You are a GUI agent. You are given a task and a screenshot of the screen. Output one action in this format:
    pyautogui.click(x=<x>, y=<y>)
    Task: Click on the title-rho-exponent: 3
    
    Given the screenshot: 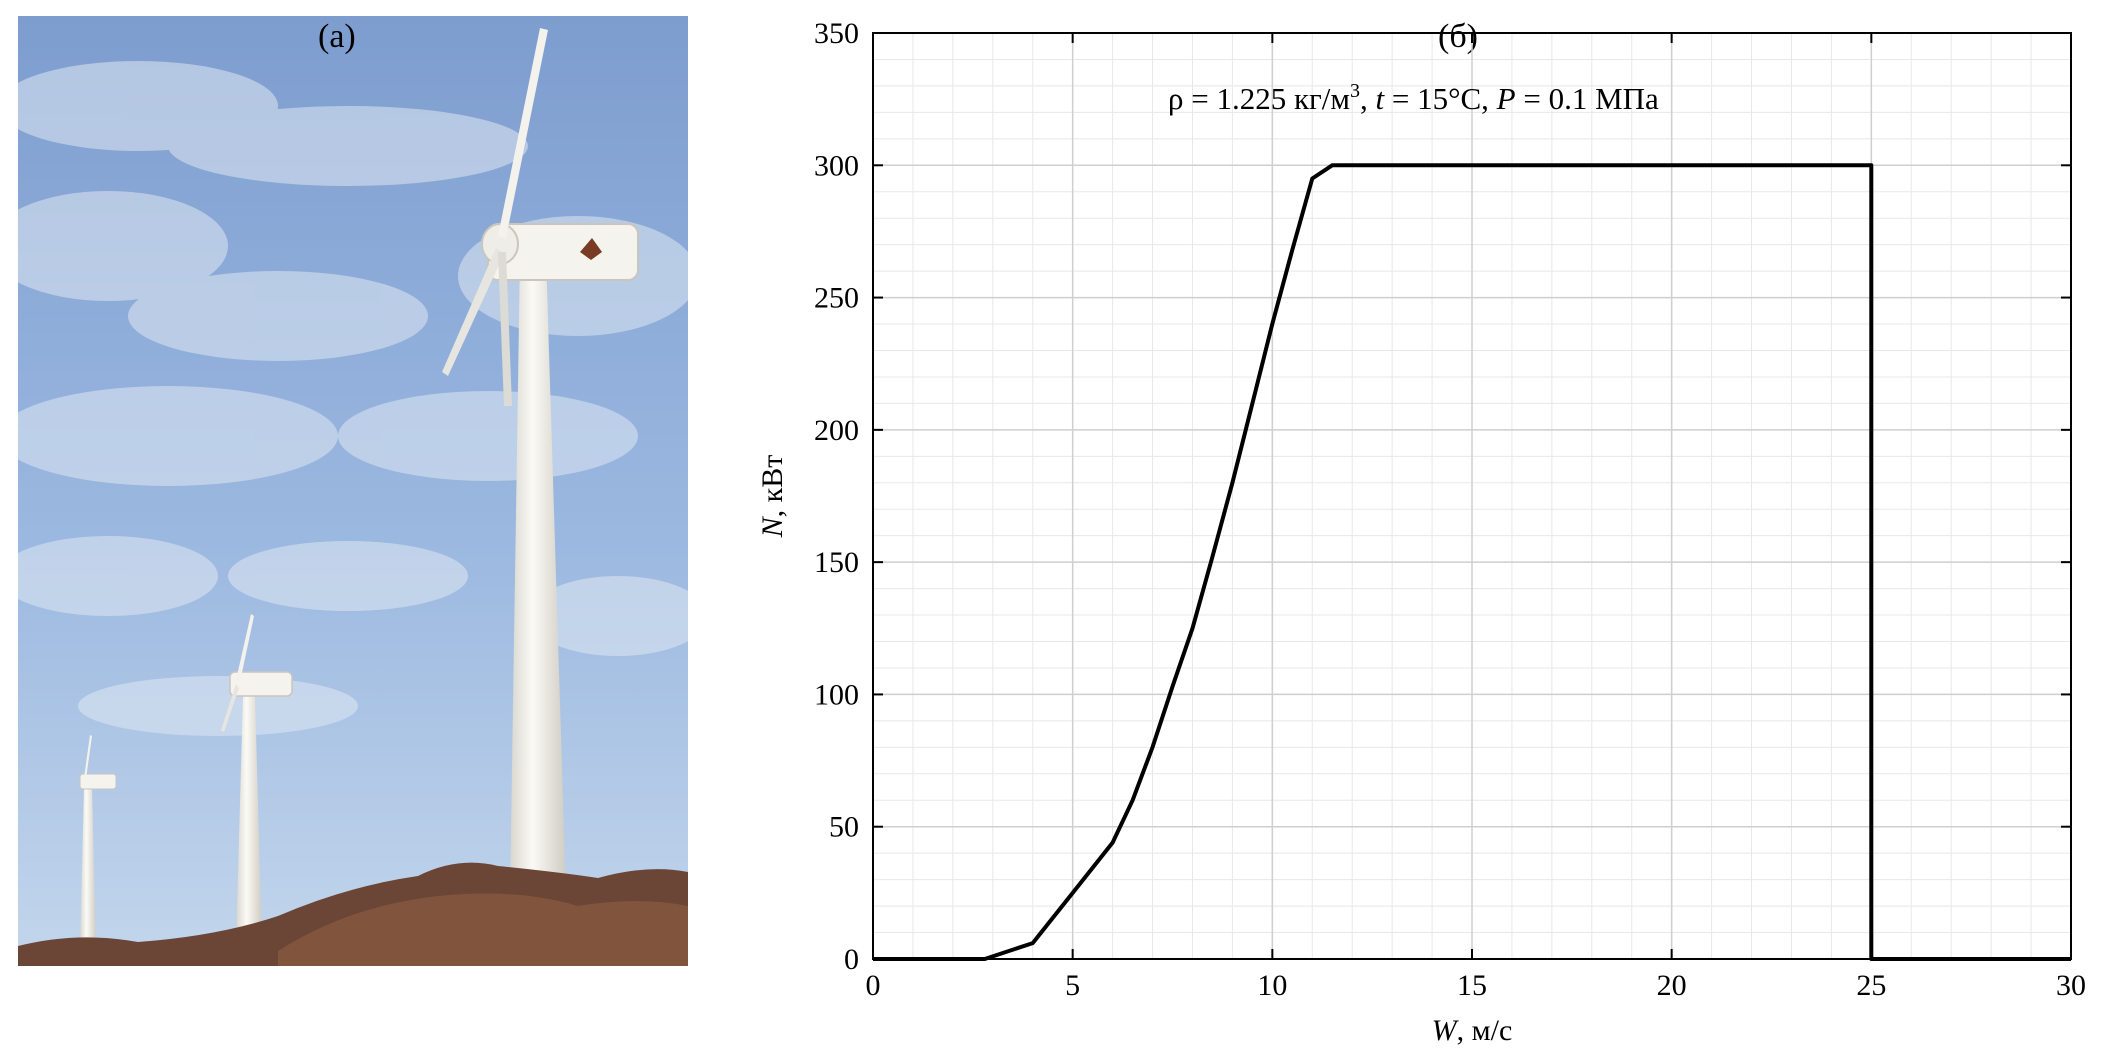 What is the action you would take?
    pyautogui.click(x=1355, y=91)
    